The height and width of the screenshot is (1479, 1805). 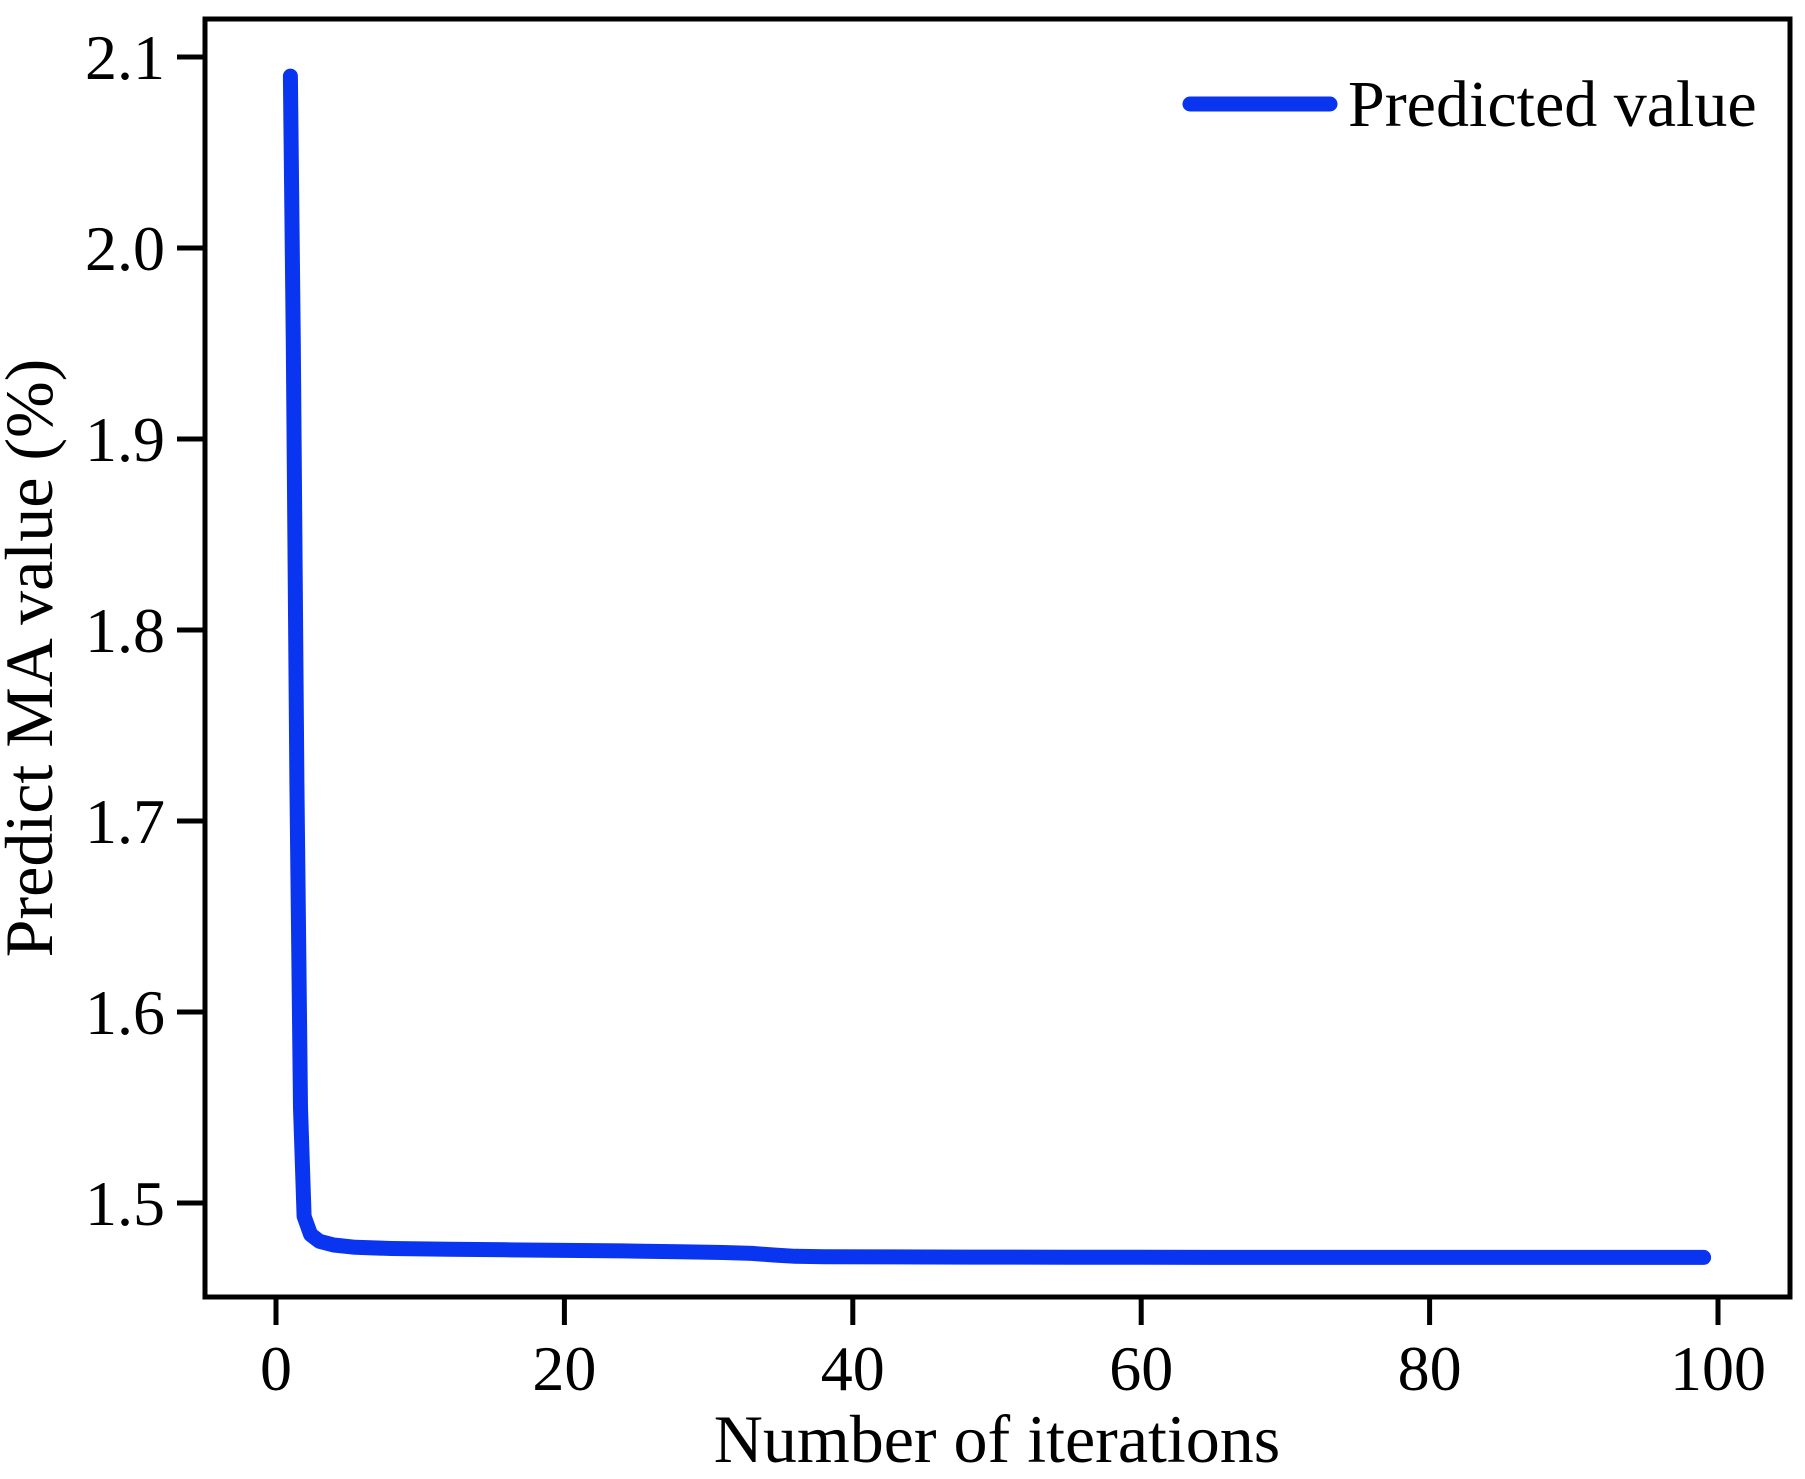 What do you see at coordinates (1718, 1368) in the screenshot?
I see `x-tick-label: 100` at bounding box center [1718, 1368].